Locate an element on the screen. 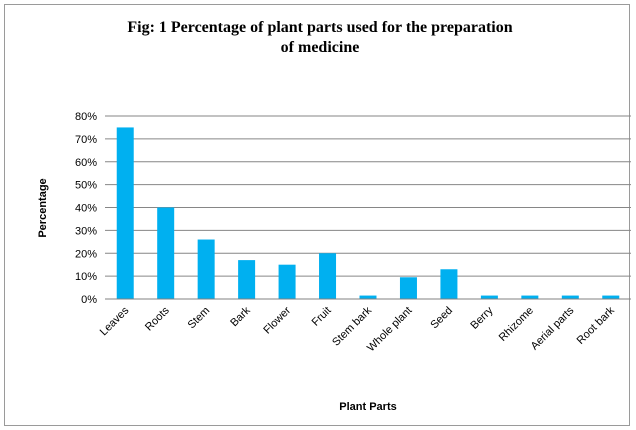 The width and height of the screenshot is (636, 430). x-tick-label: Rhizome is located at coordinates (516, 324).